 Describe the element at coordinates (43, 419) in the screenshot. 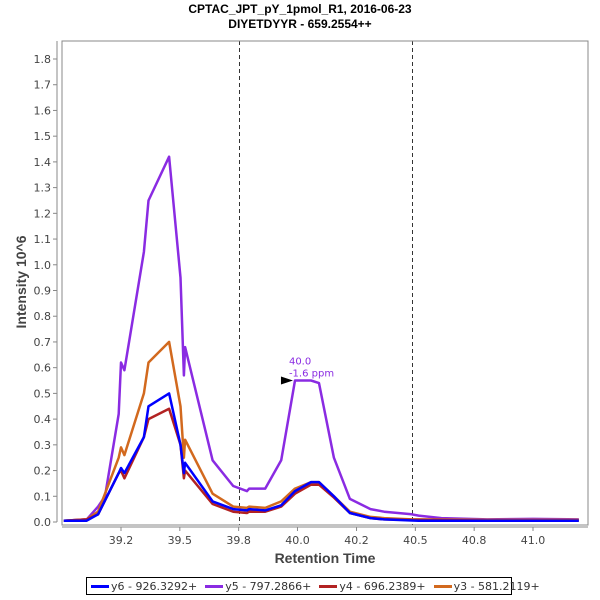

I see `y-tick-label: 0.4` at that location.